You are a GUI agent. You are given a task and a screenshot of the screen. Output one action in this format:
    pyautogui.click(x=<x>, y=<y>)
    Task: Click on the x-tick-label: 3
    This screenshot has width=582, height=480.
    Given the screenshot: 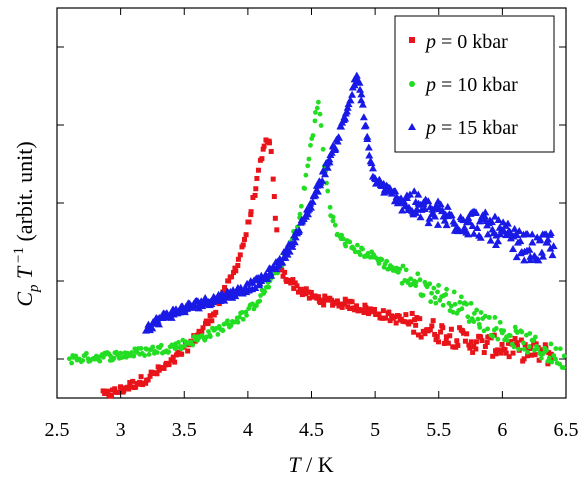 What is the action you would take?
    pyautogui.click(x=121, y=430)
    